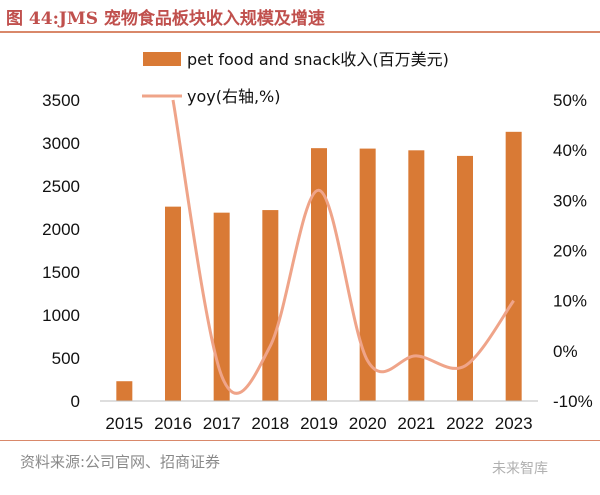 The width and height of the screenshot is (600, 495). What do you see at coordinates (300, 440) in the screenshot?
I see `footer-divider` at bounding box center [300, 440].